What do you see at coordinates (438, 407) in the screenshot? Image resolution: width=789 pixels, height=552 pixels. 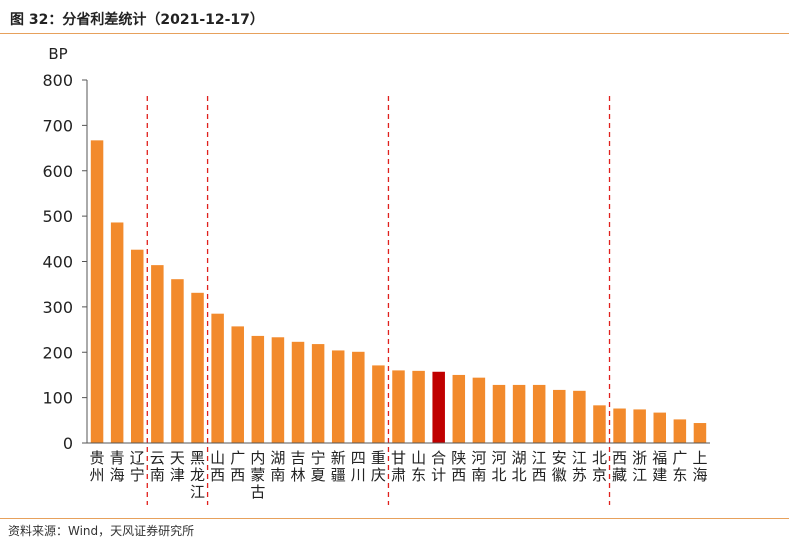 I see `bar-合计` at bounding box center [438, 407].